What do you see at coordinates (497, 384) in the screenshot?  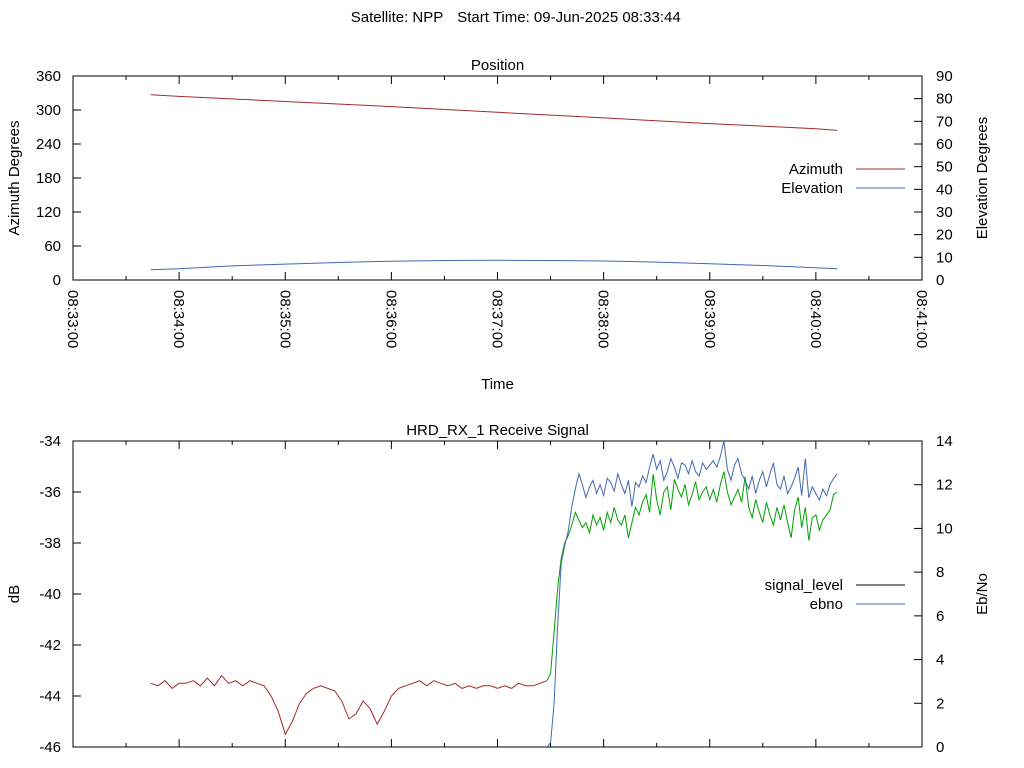 I see `x-axis-label: Time` at bounding box center [497, 384].